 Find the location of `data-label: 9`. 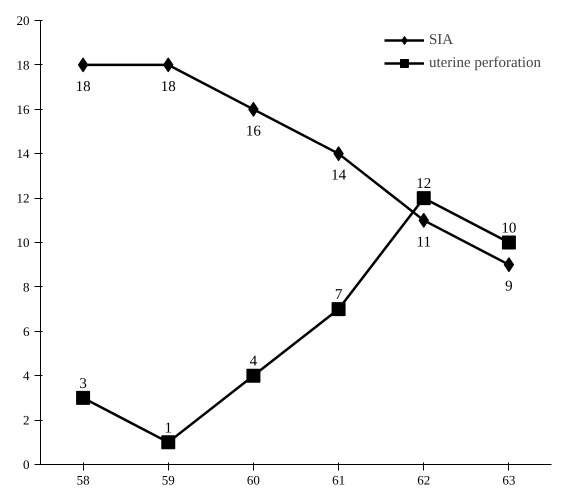

data-label: 9 is located at coordinates (509, 286).